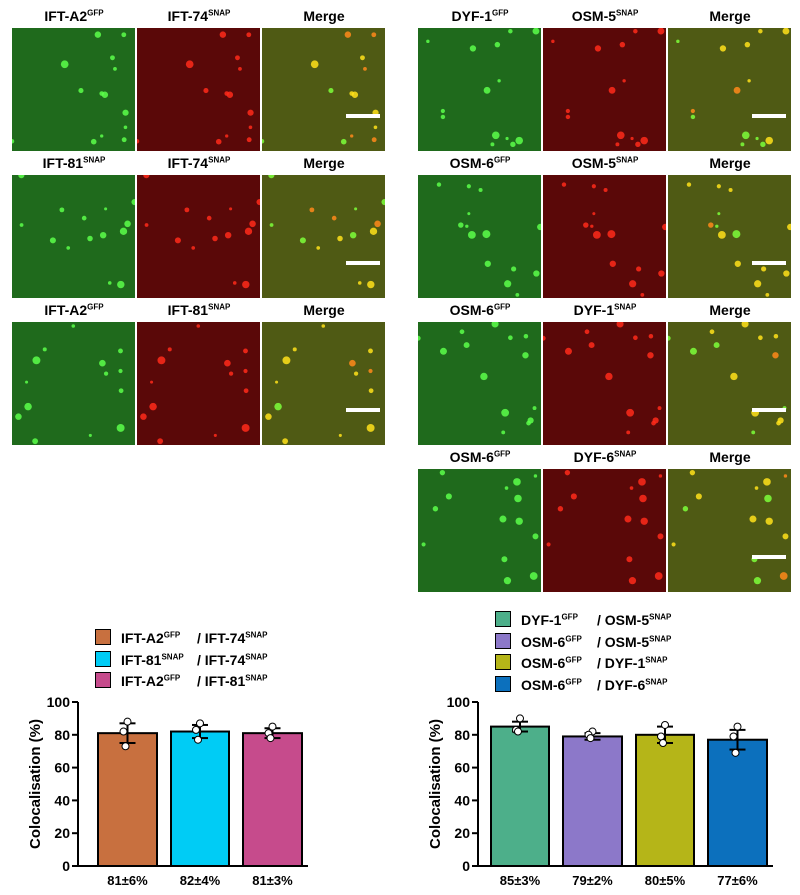  What do you see at coordinates (737, 880) in the screenshot?
I see `category-label: 77±6%` at bounding box center [737, 880].